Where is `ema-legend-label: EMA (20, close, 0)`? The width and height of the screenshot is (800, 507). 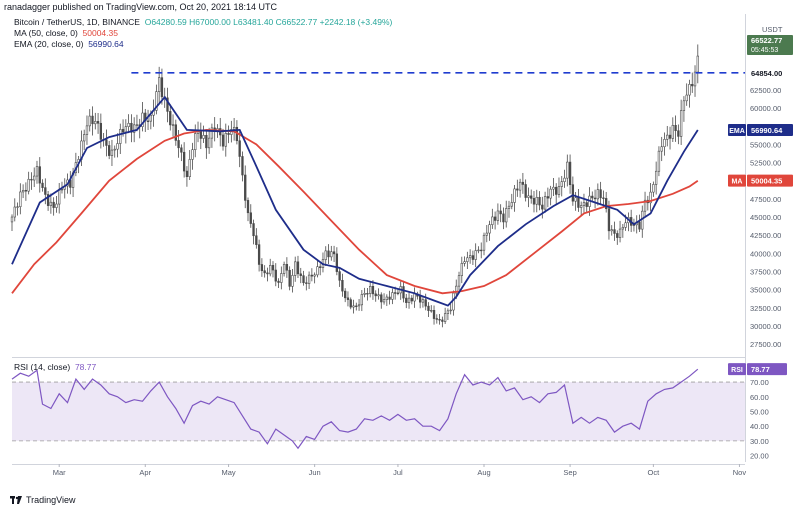
ema-legend-label: EMA (20, close, 0) is located at coordinates (49, 44).